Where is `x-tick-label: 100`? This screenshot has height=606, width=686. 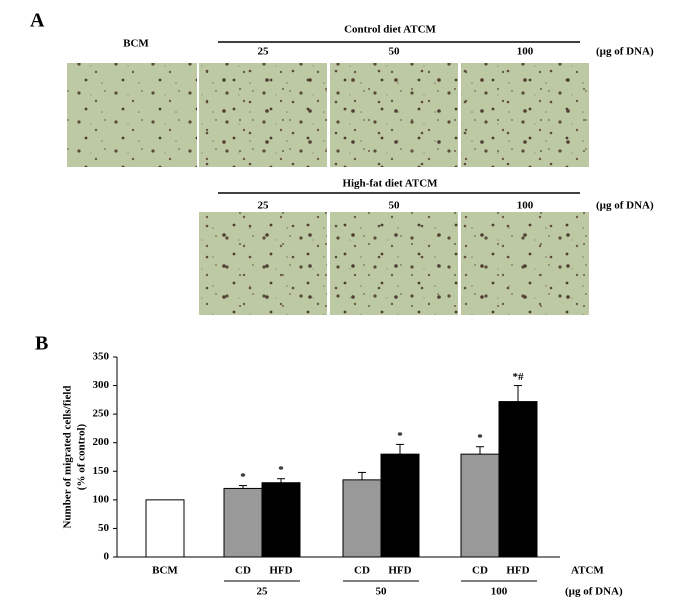 x-tick-label: 100 is located at coordinates (499, 592).